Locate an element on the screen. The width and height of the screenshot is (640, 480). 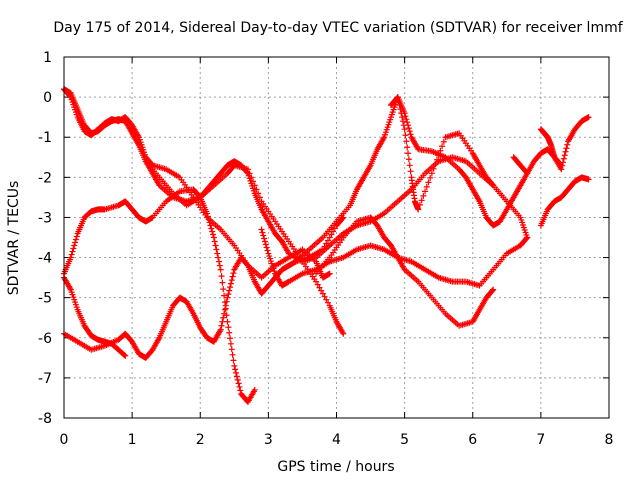
x-tick-label: 2 is located at coordinates (200, 440).